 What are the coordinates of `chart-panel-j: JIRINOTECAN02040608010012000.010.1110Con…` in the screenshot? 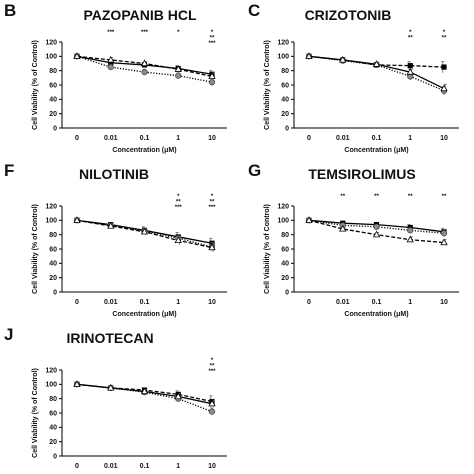 It's located at (115, 397).